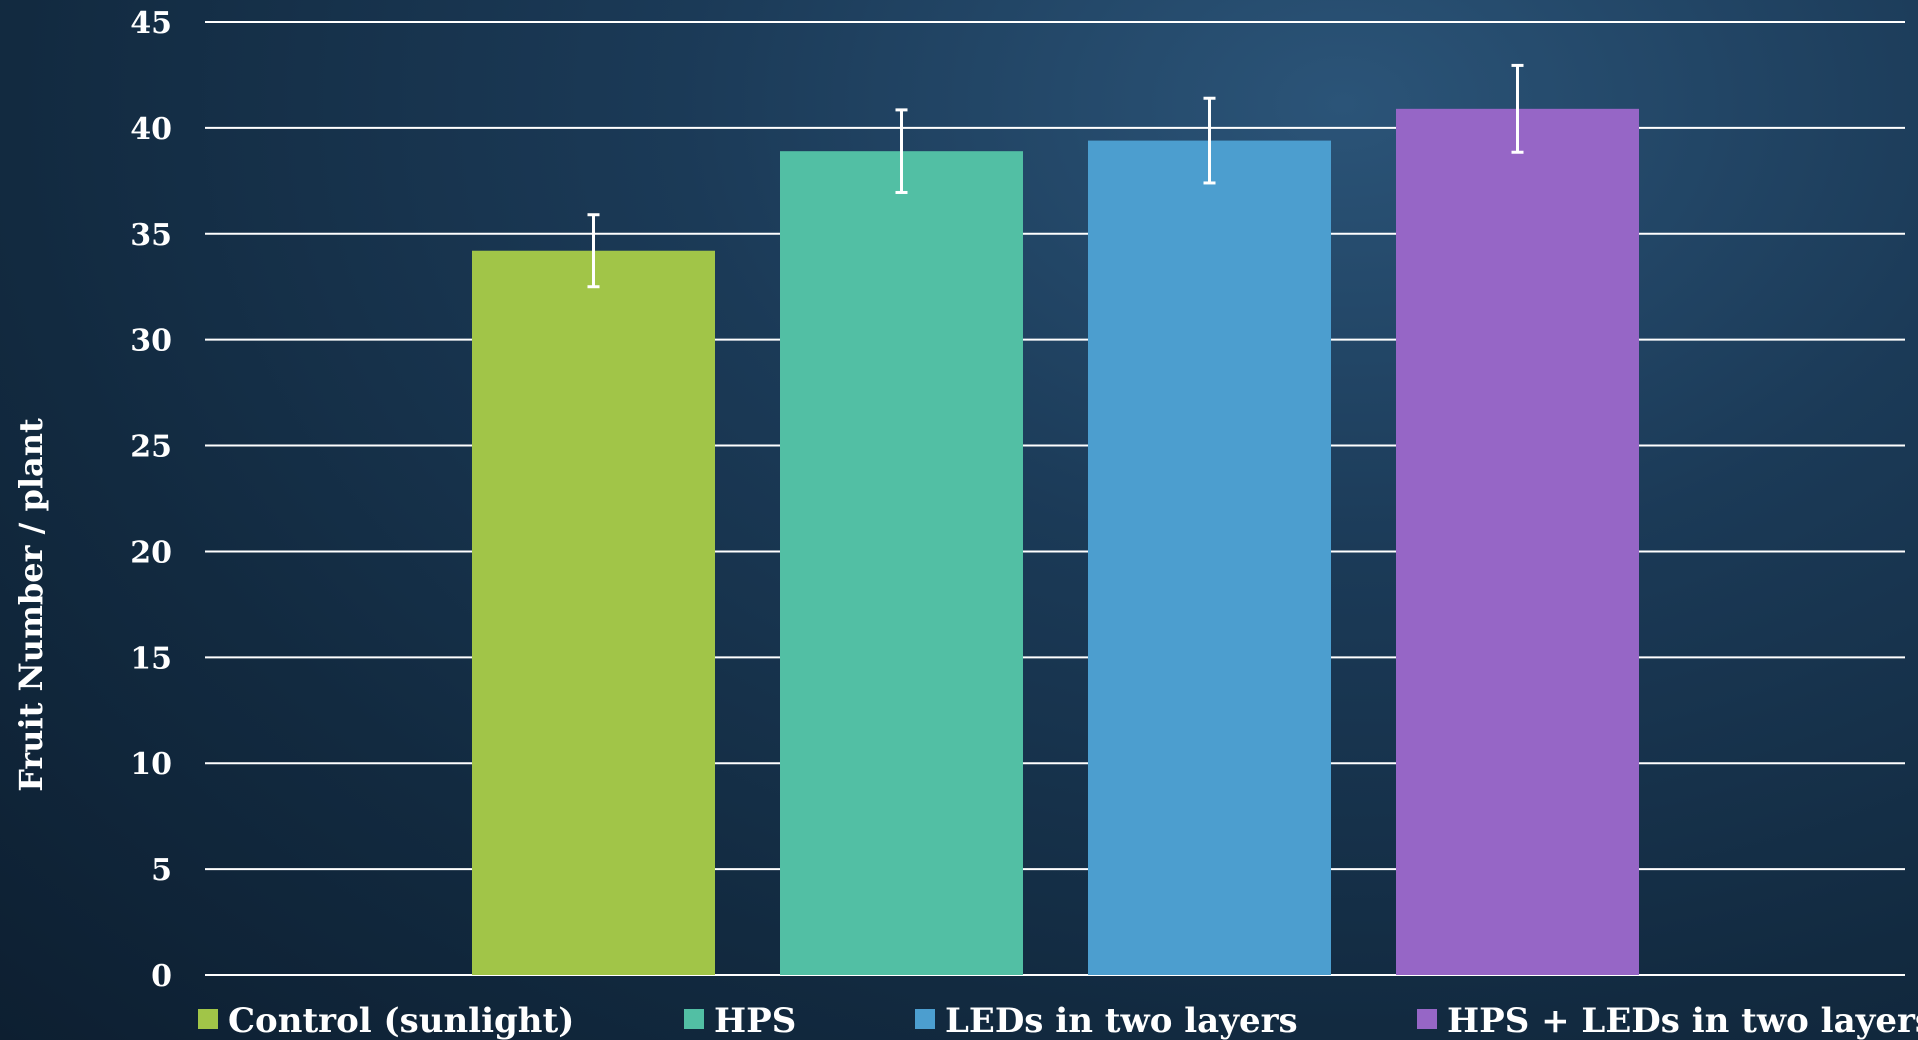  Describe the element at coordinates (151, 235) in the screenshot. I see `y-tick-label: 35` at that location.